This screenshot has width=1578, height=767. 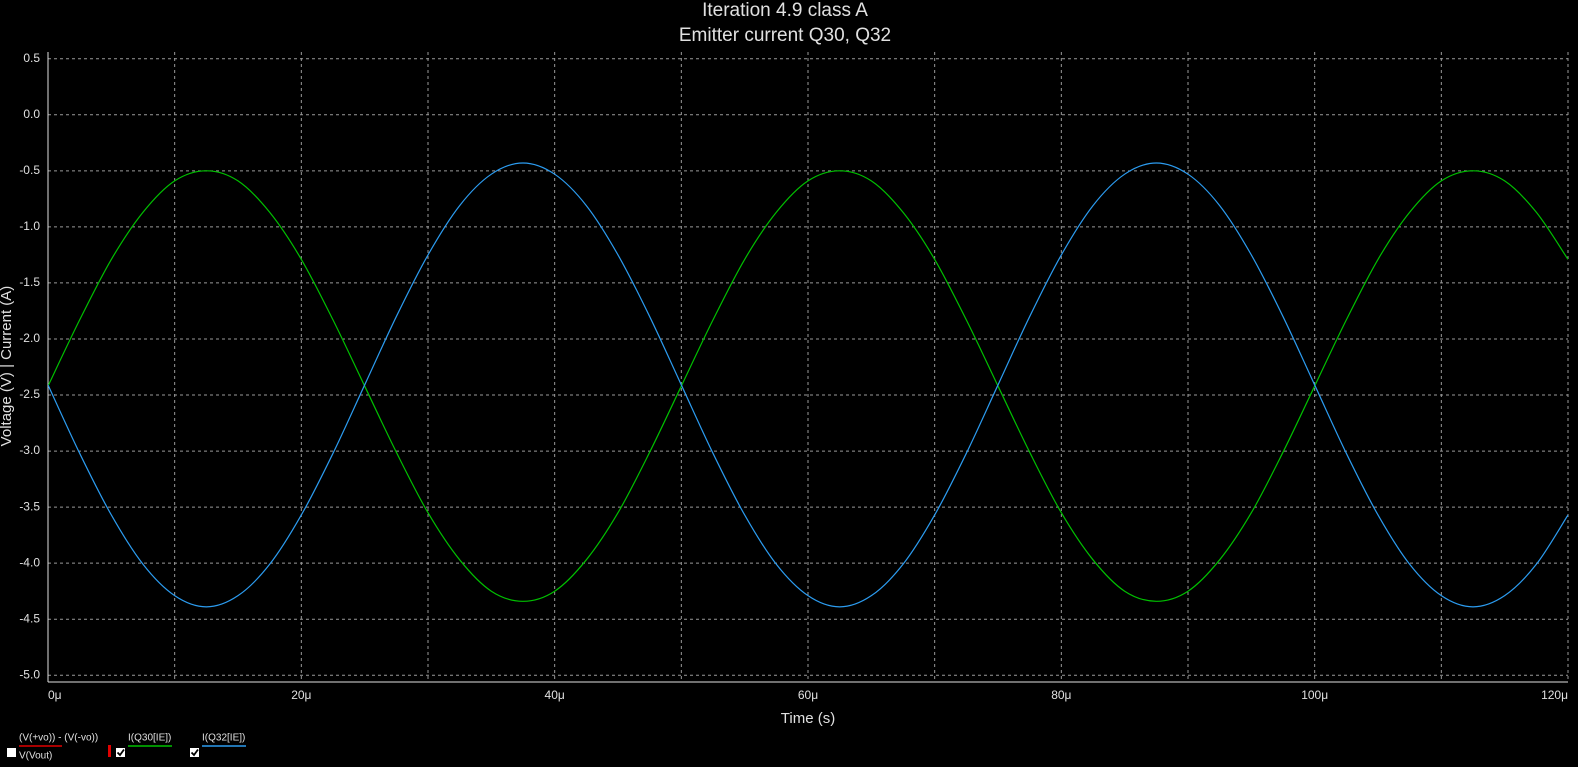 What do you see at coordinates (55, 695) in the screenshot?
I see `x-tick-label: 0μ` at bounding box center [55, 695].